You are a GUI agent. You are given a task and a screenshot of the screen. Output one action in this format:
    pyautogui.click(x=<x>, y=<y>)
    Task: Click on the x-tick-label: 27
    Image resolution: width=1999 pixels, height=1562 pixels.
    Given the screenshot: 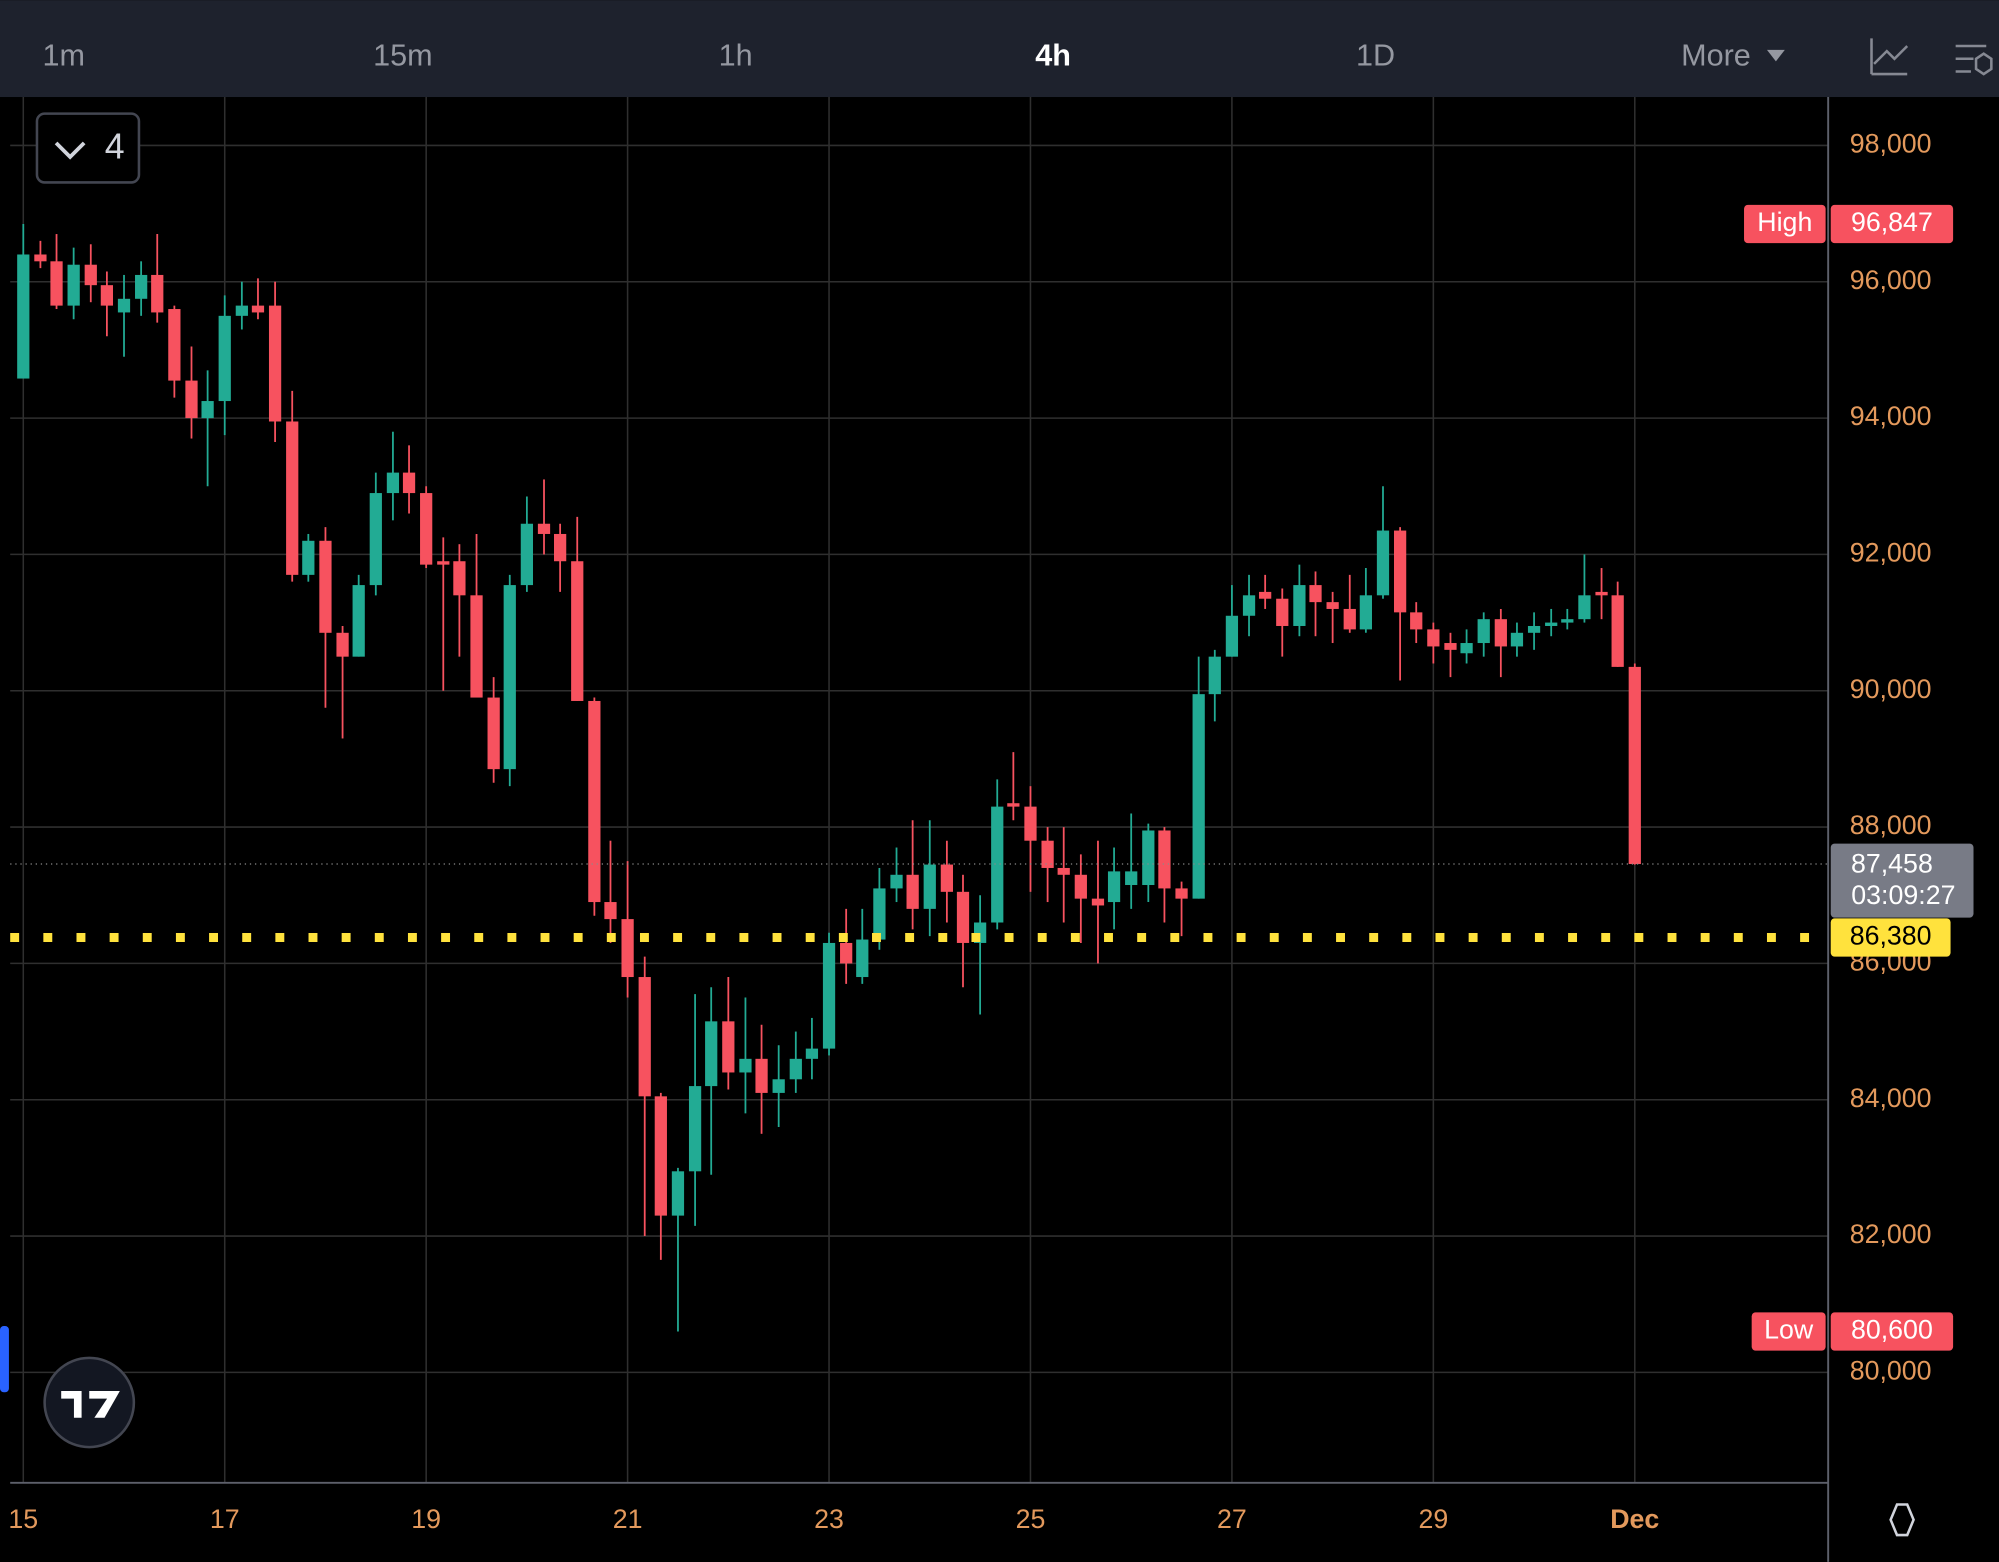 What is the action you would take?
    pyautogui.click(x=1232, y=1519)
    